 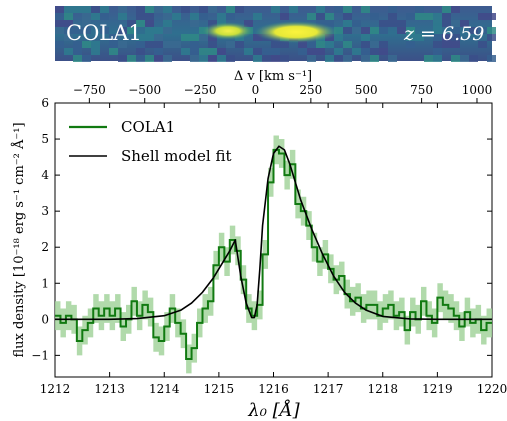 What do you see at coordinates (437, 389) in the screenshot?
I see `x-tick-label: 1219` at bounding box center [437, 389].